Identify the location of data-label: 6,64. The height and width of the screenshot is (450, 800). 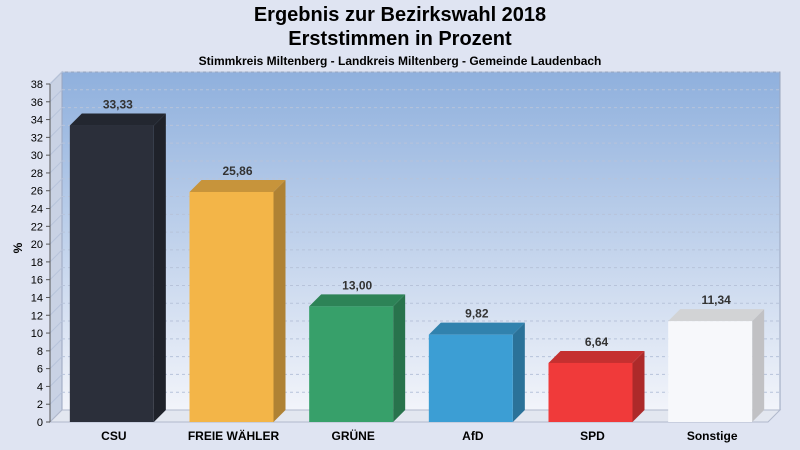
(597, 342).